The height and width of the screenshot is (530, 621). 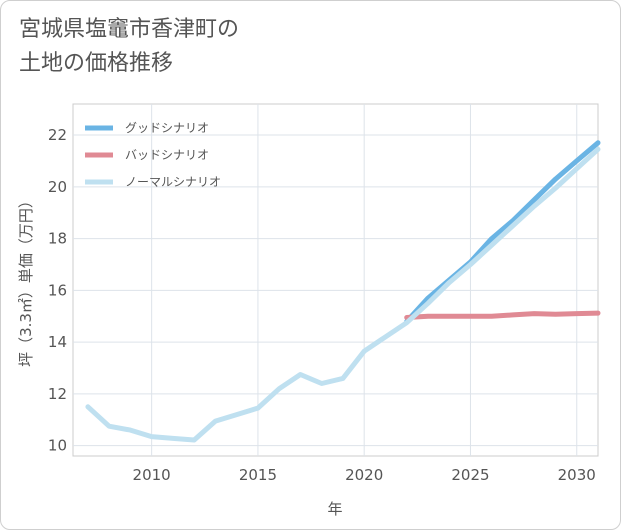 I want to click on legend-label-0: グッドシナリオ, so click(x=167, y=128).